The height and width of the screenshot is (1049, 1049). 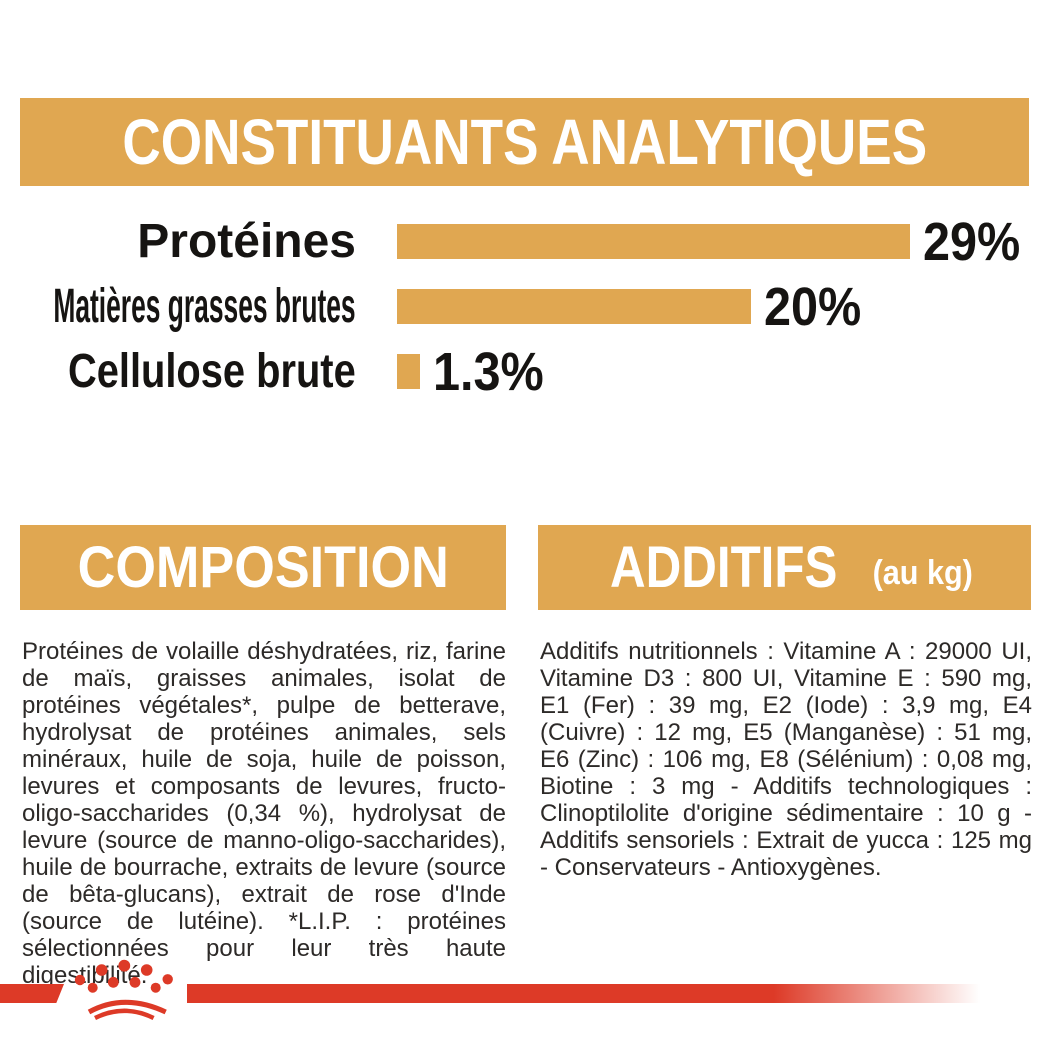 I want to click on nutrient-row-crude-fibre: Cellulose brute 1.3%, so click(x=524, y=372).